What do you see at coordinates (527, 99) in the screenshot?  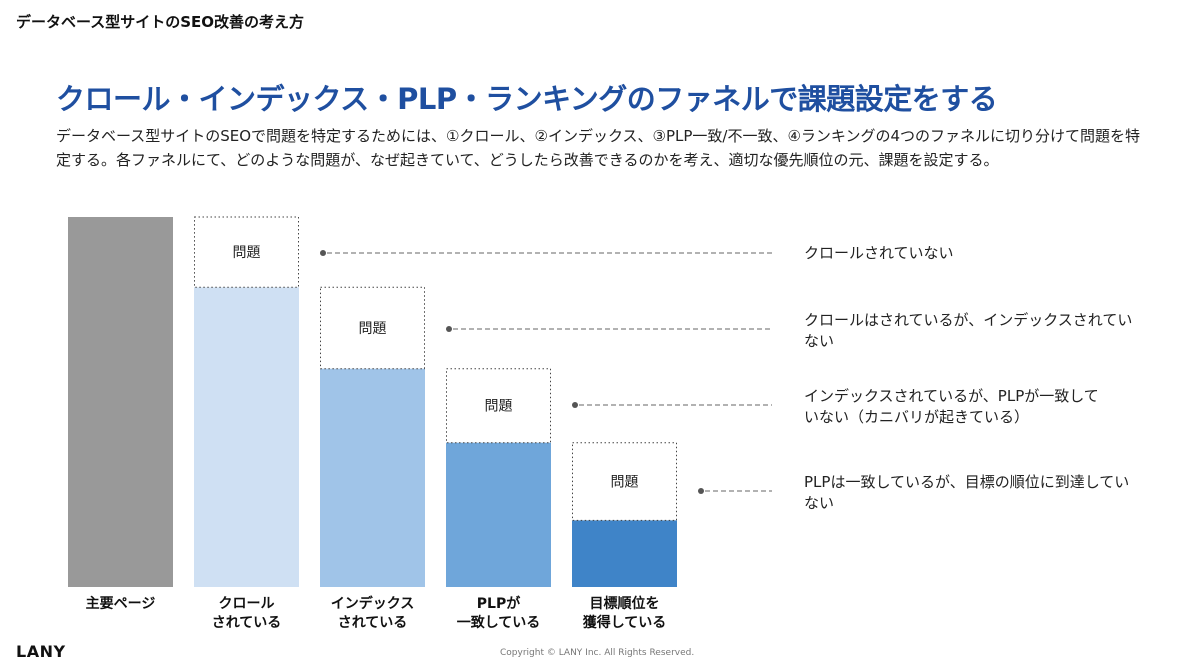 I see `slide-title: クロール・インデックス・PLP・ランキングのファネルで課題設定をする` at bounding box center [527, 99].